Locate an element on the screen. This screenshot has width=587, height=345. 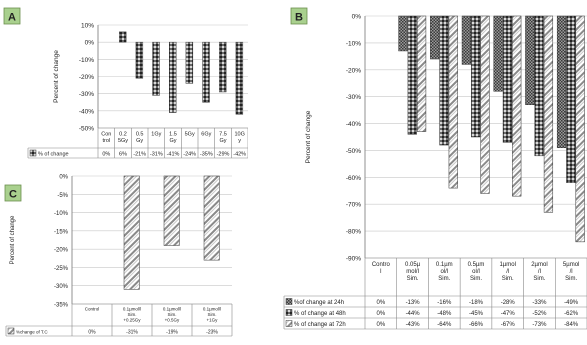
chart-b-category-label: 0.1µm ol/l Sim. is located at coordinates (444, 272).